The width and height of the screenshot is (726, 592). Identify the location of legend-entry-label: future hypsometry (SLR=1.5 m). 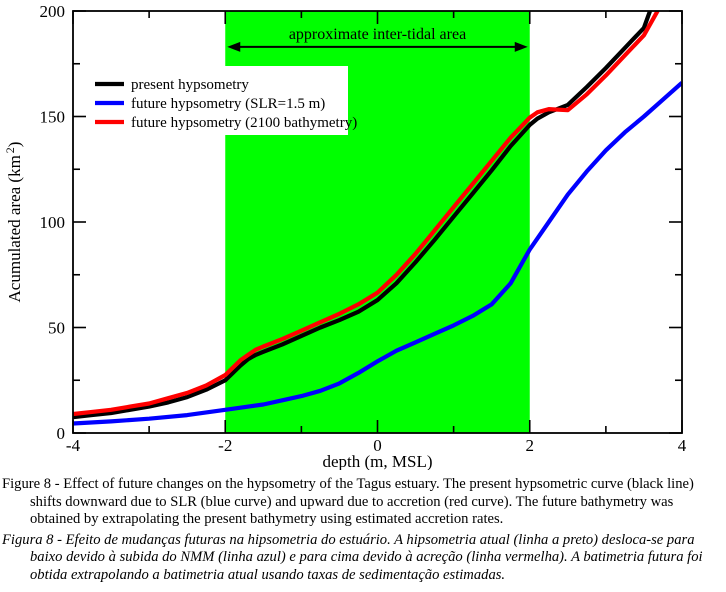
(228, 104).